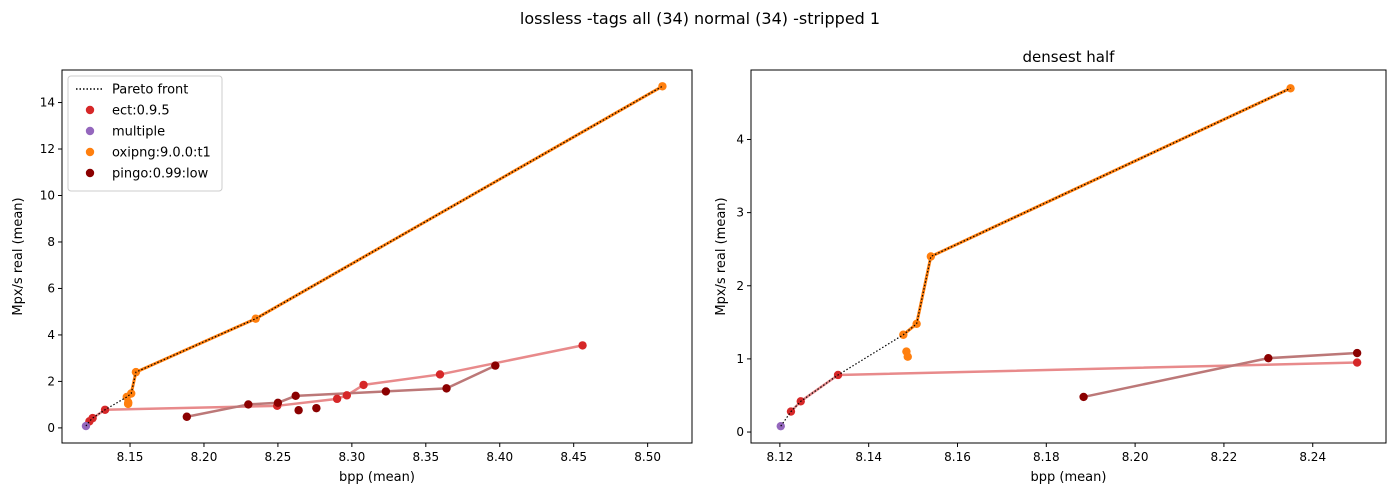 The width and height of the screenshot is (1400, 500). Describe the element at coordinates (780, 457) in the screenshot. I see `chart2-xtick-label: 8.12` at that location.